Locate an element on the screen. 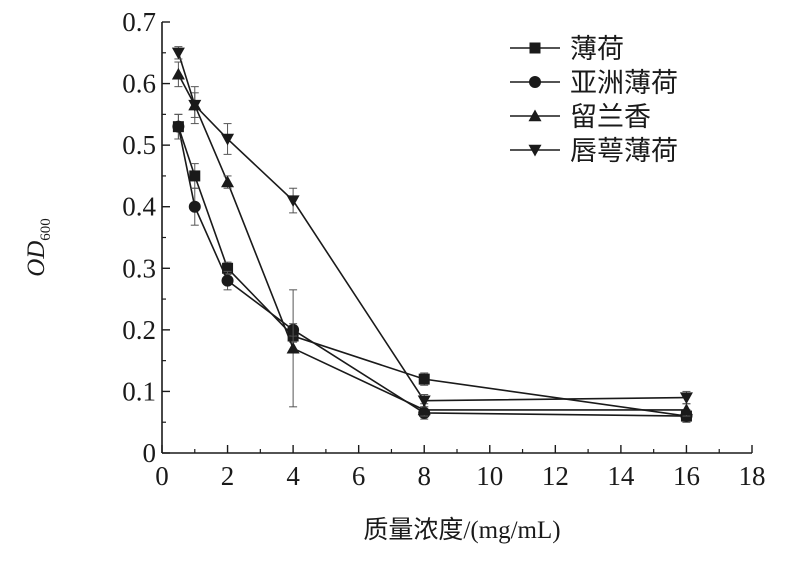  y-tick-label: 0.7 is located at coordinates (139, 22).